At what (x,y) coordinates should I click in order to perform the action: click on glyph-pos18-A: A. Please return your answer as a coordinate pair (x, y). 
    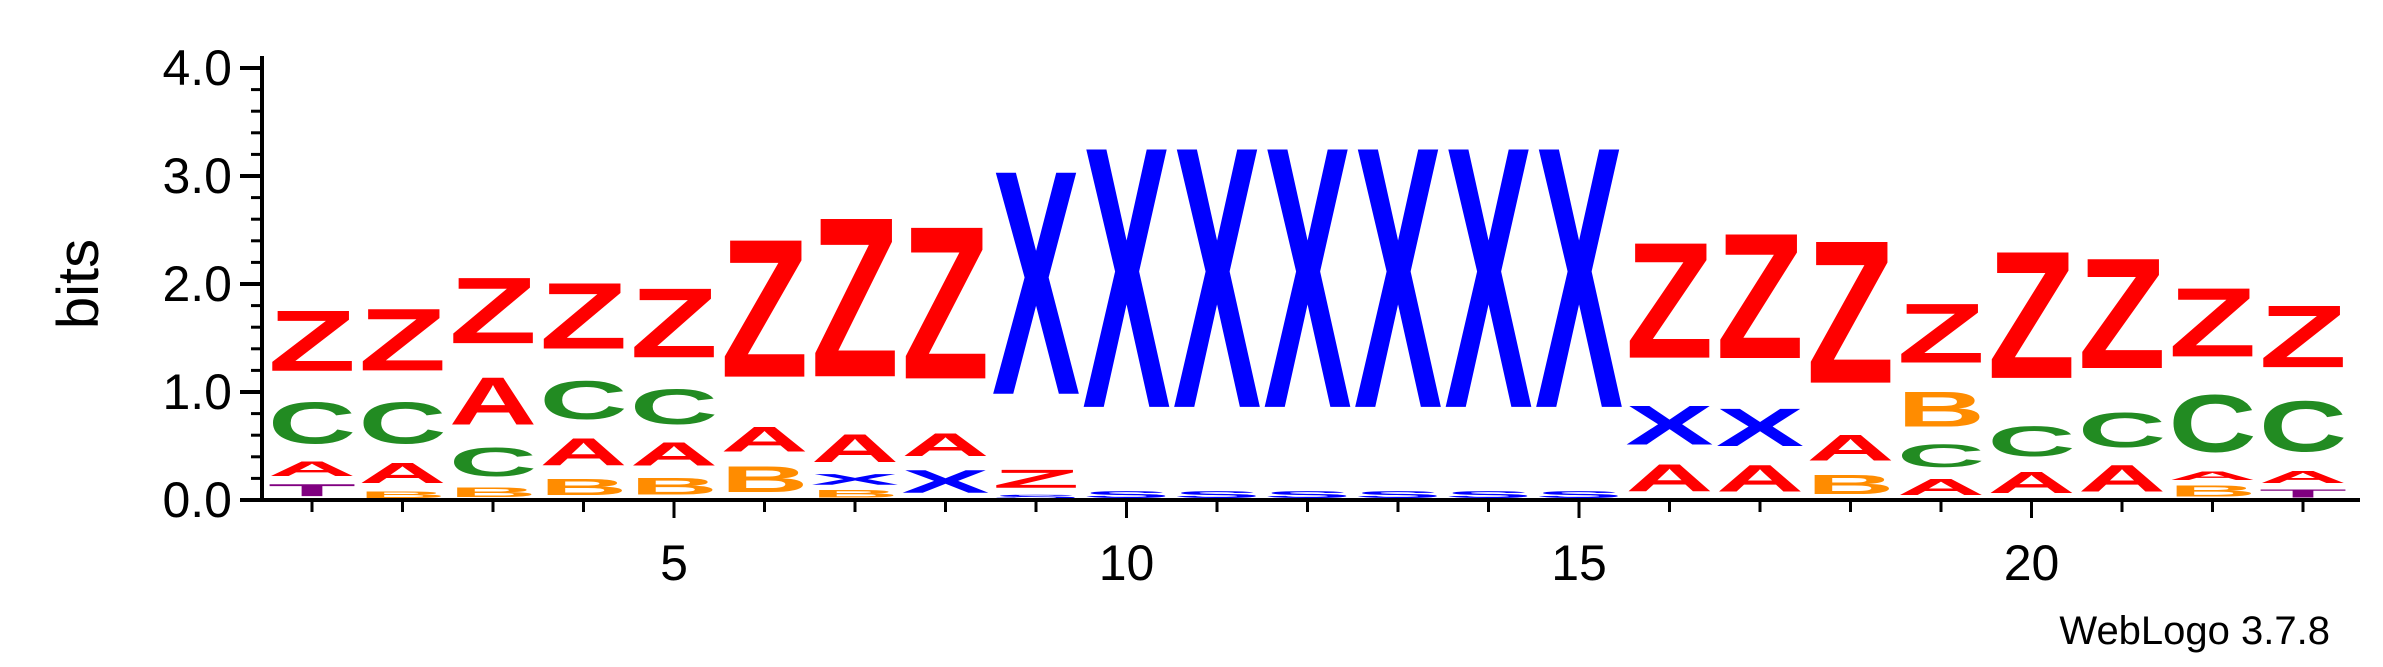
    Looking at the image, I should click on (1851, 448).